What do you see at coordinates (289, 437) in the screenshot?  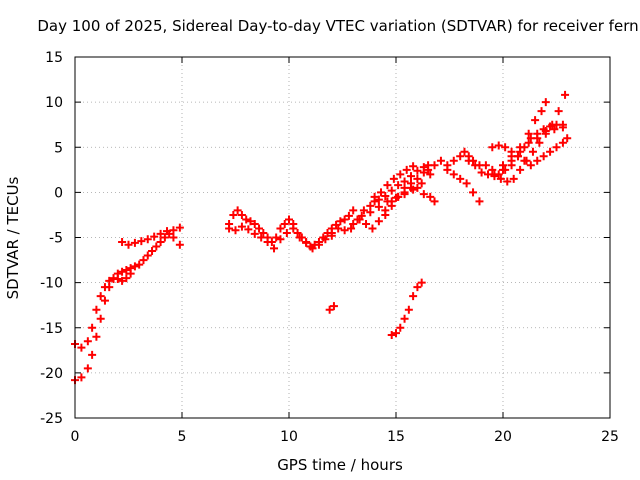 I see `x-tick-label: 10` at bounding box center [289, 437].